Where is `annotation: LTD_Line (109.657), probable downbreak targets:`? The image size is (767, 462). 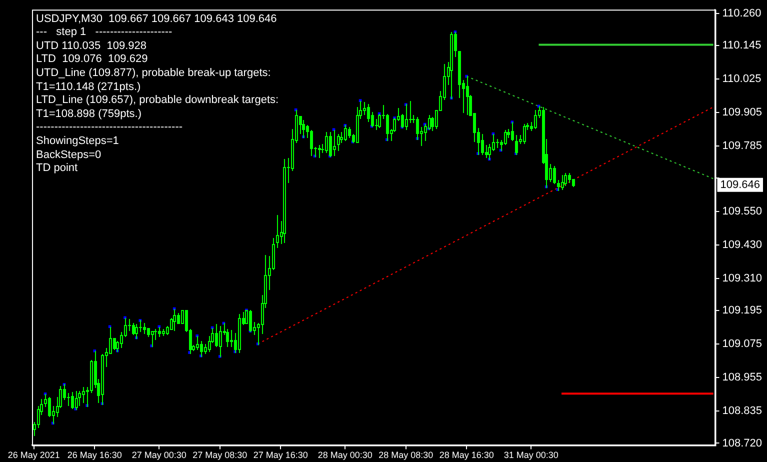
annotation: LTD_Line (109.657), probable downbreak targets: is located at coordinates (157, 101).